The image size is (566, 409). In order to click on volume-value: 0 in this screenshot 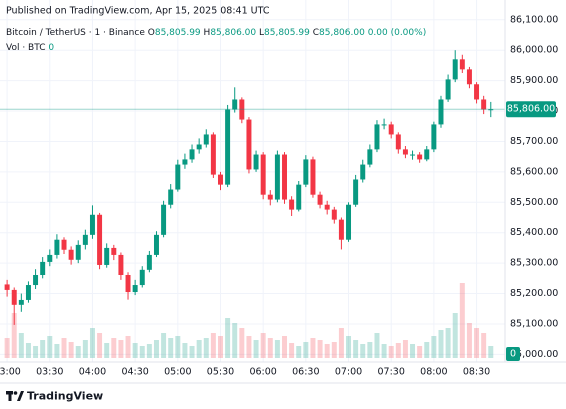, I will do `click(51, 48)`.